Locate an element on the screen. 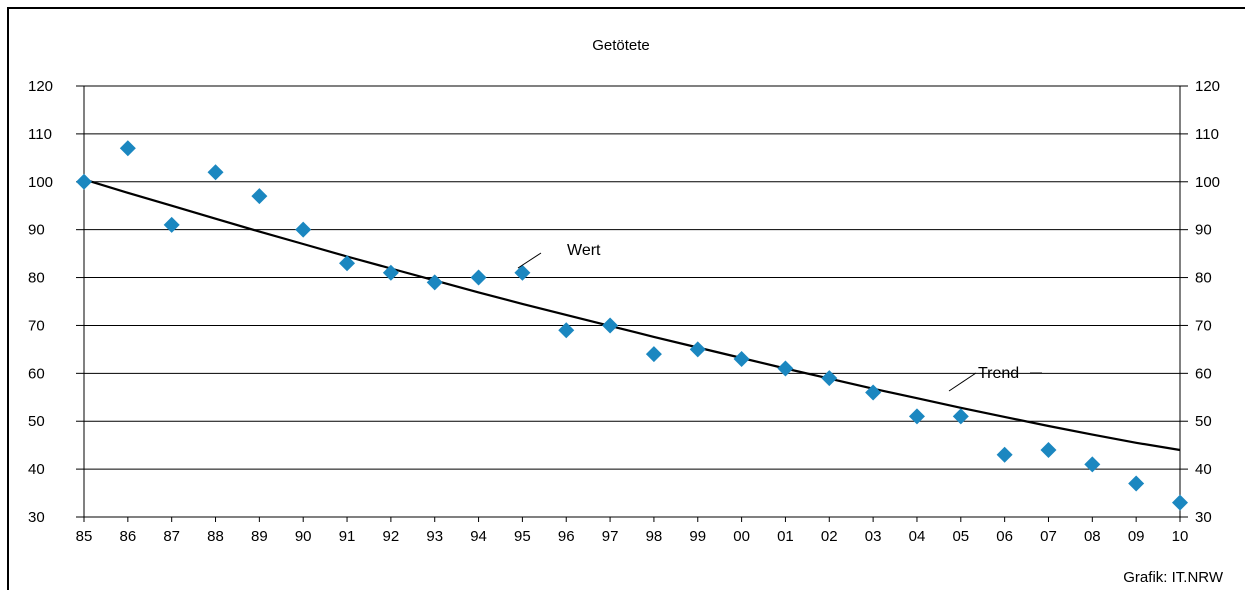  y-label-left: 110 is located at coordinates (40, 134).